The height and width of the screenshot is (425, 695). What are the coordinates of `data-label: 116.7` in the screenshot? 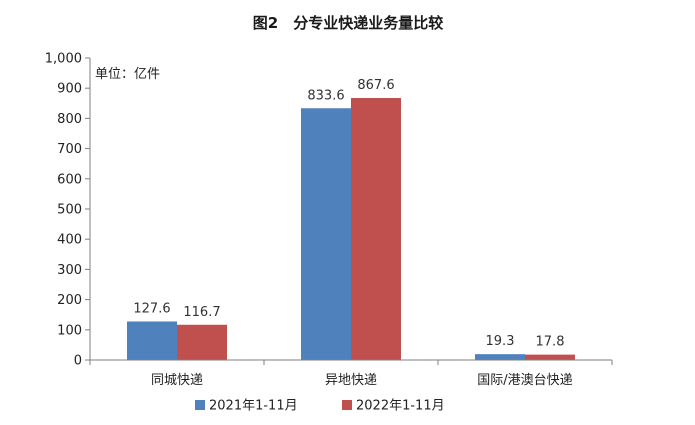 It's located at (201, 312).